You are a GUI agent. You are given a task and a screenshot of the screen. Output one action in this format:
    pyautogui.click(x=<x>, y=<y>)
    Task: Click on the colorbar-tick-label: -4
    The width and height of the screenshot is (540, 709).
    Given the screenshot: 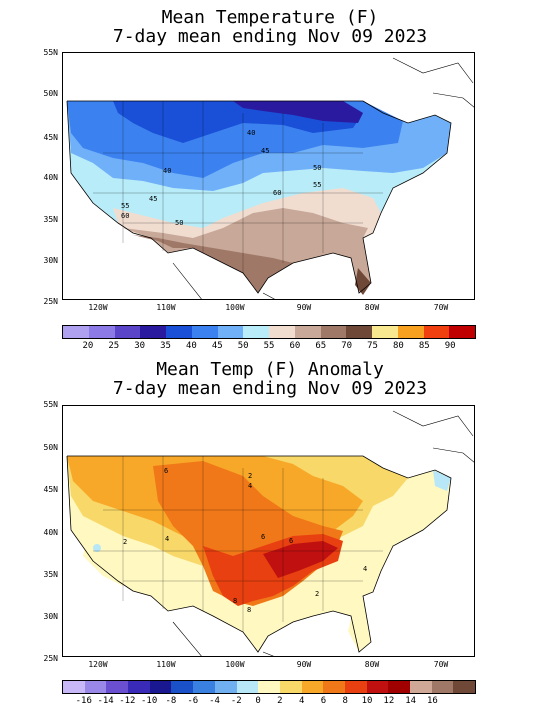 What is the action you would take?
    pyautogui.click(x=214, y=701)
    